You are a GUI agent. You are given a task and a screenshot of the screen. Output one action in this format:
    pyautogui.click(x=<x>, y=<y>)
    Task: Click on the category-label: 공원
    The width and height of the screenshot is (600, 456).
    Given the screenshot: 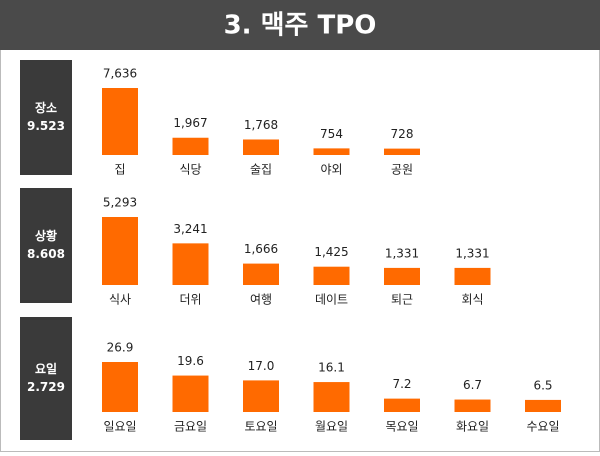 What is the action you would take?
    pyautogui.click(x=402, y=170)
    